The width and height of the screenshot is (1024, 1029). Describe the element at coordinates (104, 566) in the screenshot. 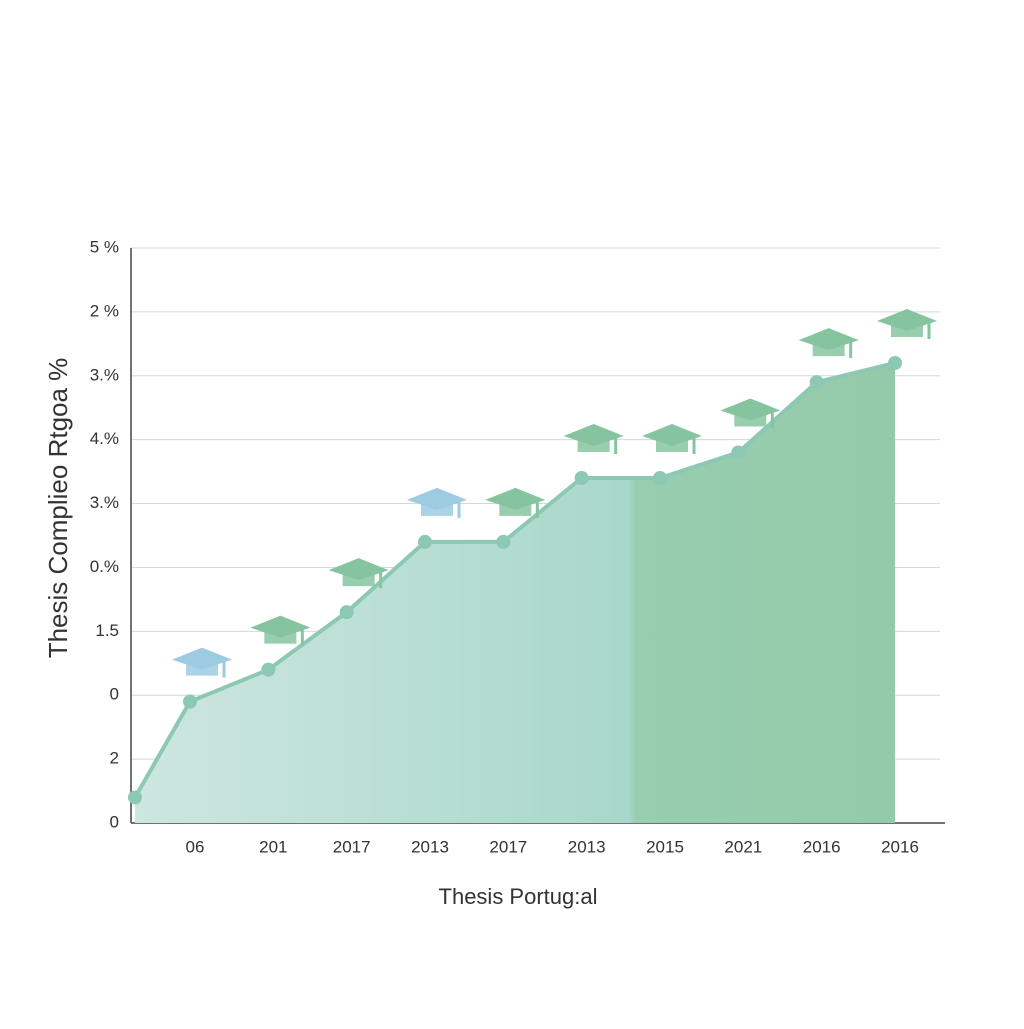

I see `y-tick-label: 0.%` at that location.